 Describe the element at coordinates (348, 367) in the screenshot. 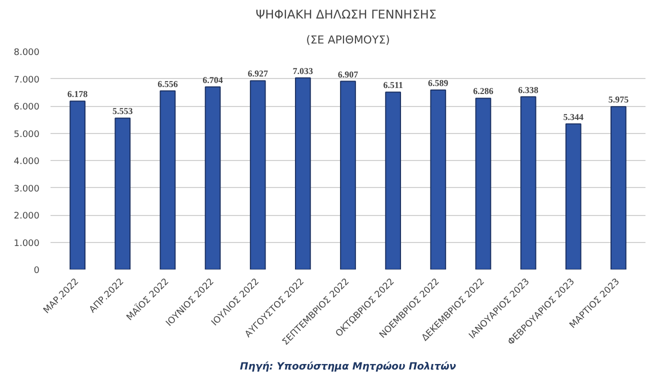

I see `text: Πηγή: Υποσύστημα Μητρώου Πολιτών` at that location.